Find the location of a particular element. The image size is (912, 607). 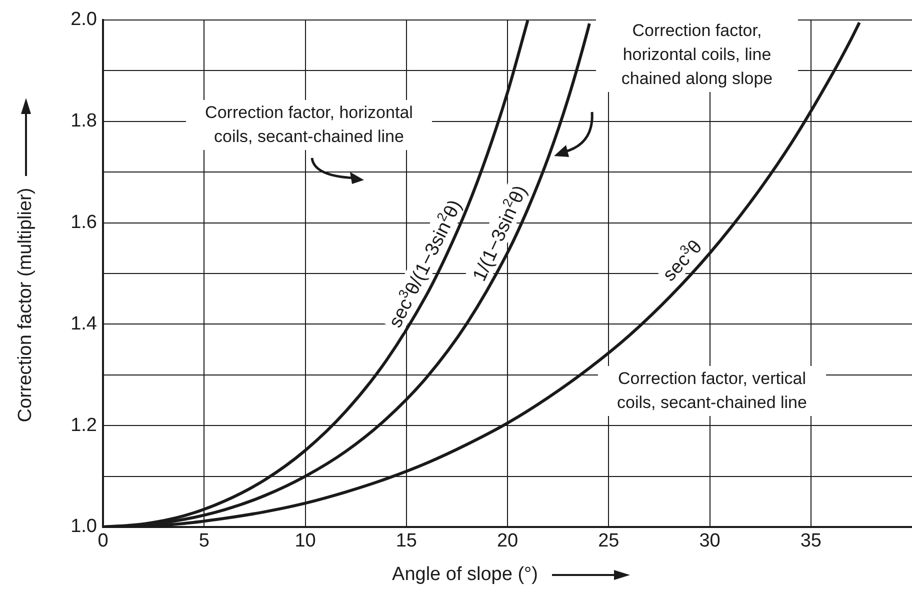

y-tick-label: 1.4 is located at coordinates (84, 323).